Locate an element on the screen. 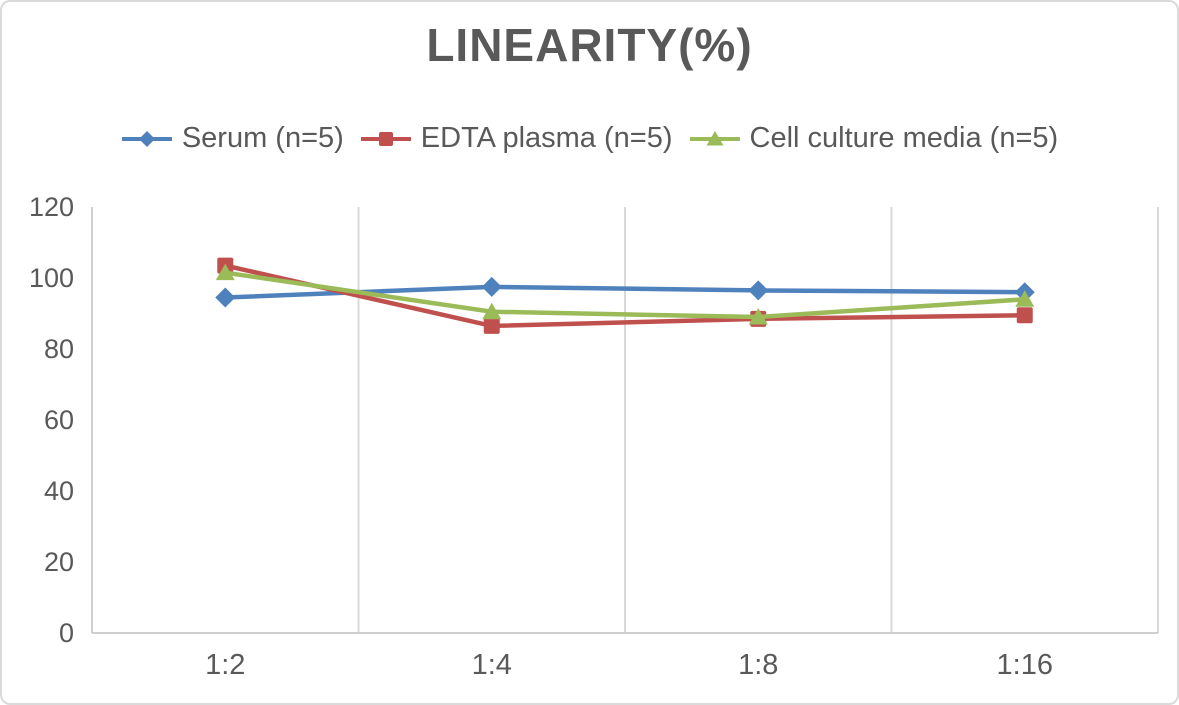 The height and width of the screenshot is (705, 1179). x-category-label: 1:2 is located at coordinates (225, 665).